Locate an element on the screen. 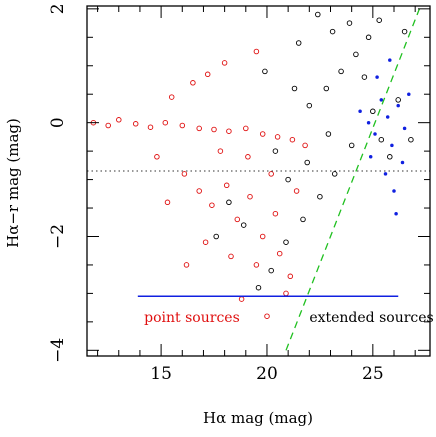  annotation-0: point sources is located at coordinates (192, 318).